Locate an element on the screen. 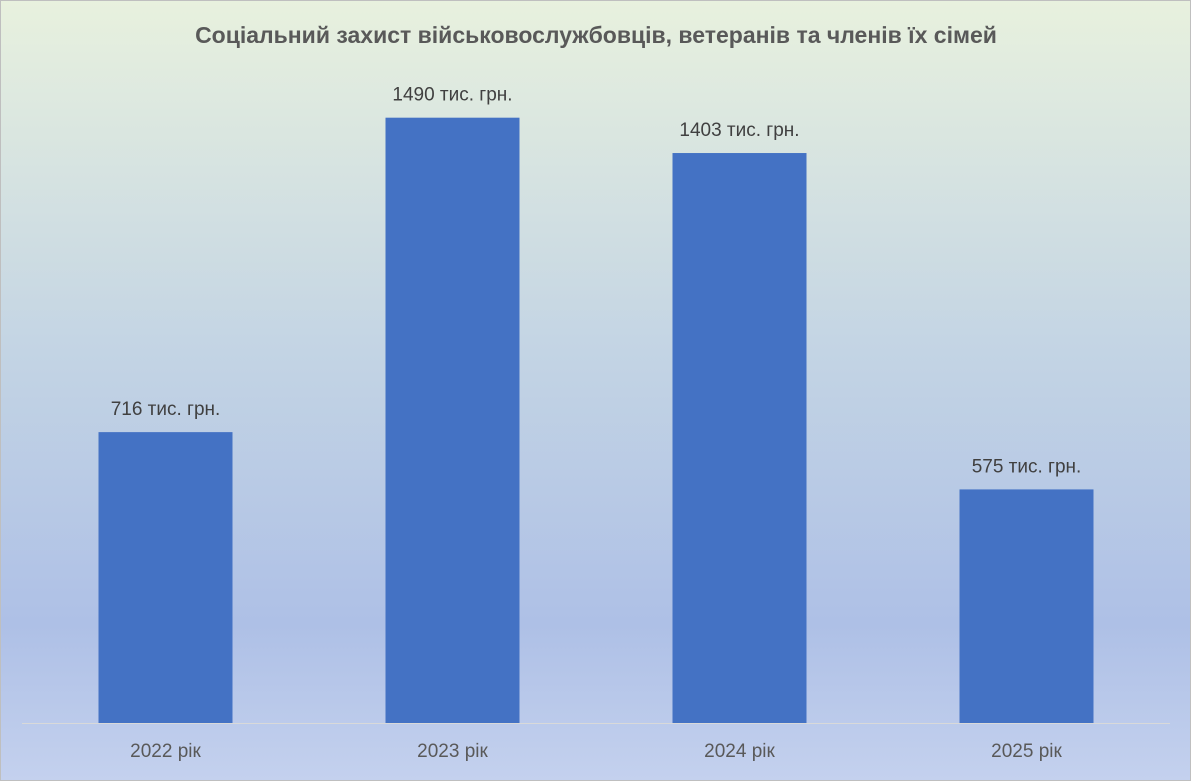 This screenshot has height=783, width=1193. data-label: 1403 тис. грн. is located at coordinates (739, 130).